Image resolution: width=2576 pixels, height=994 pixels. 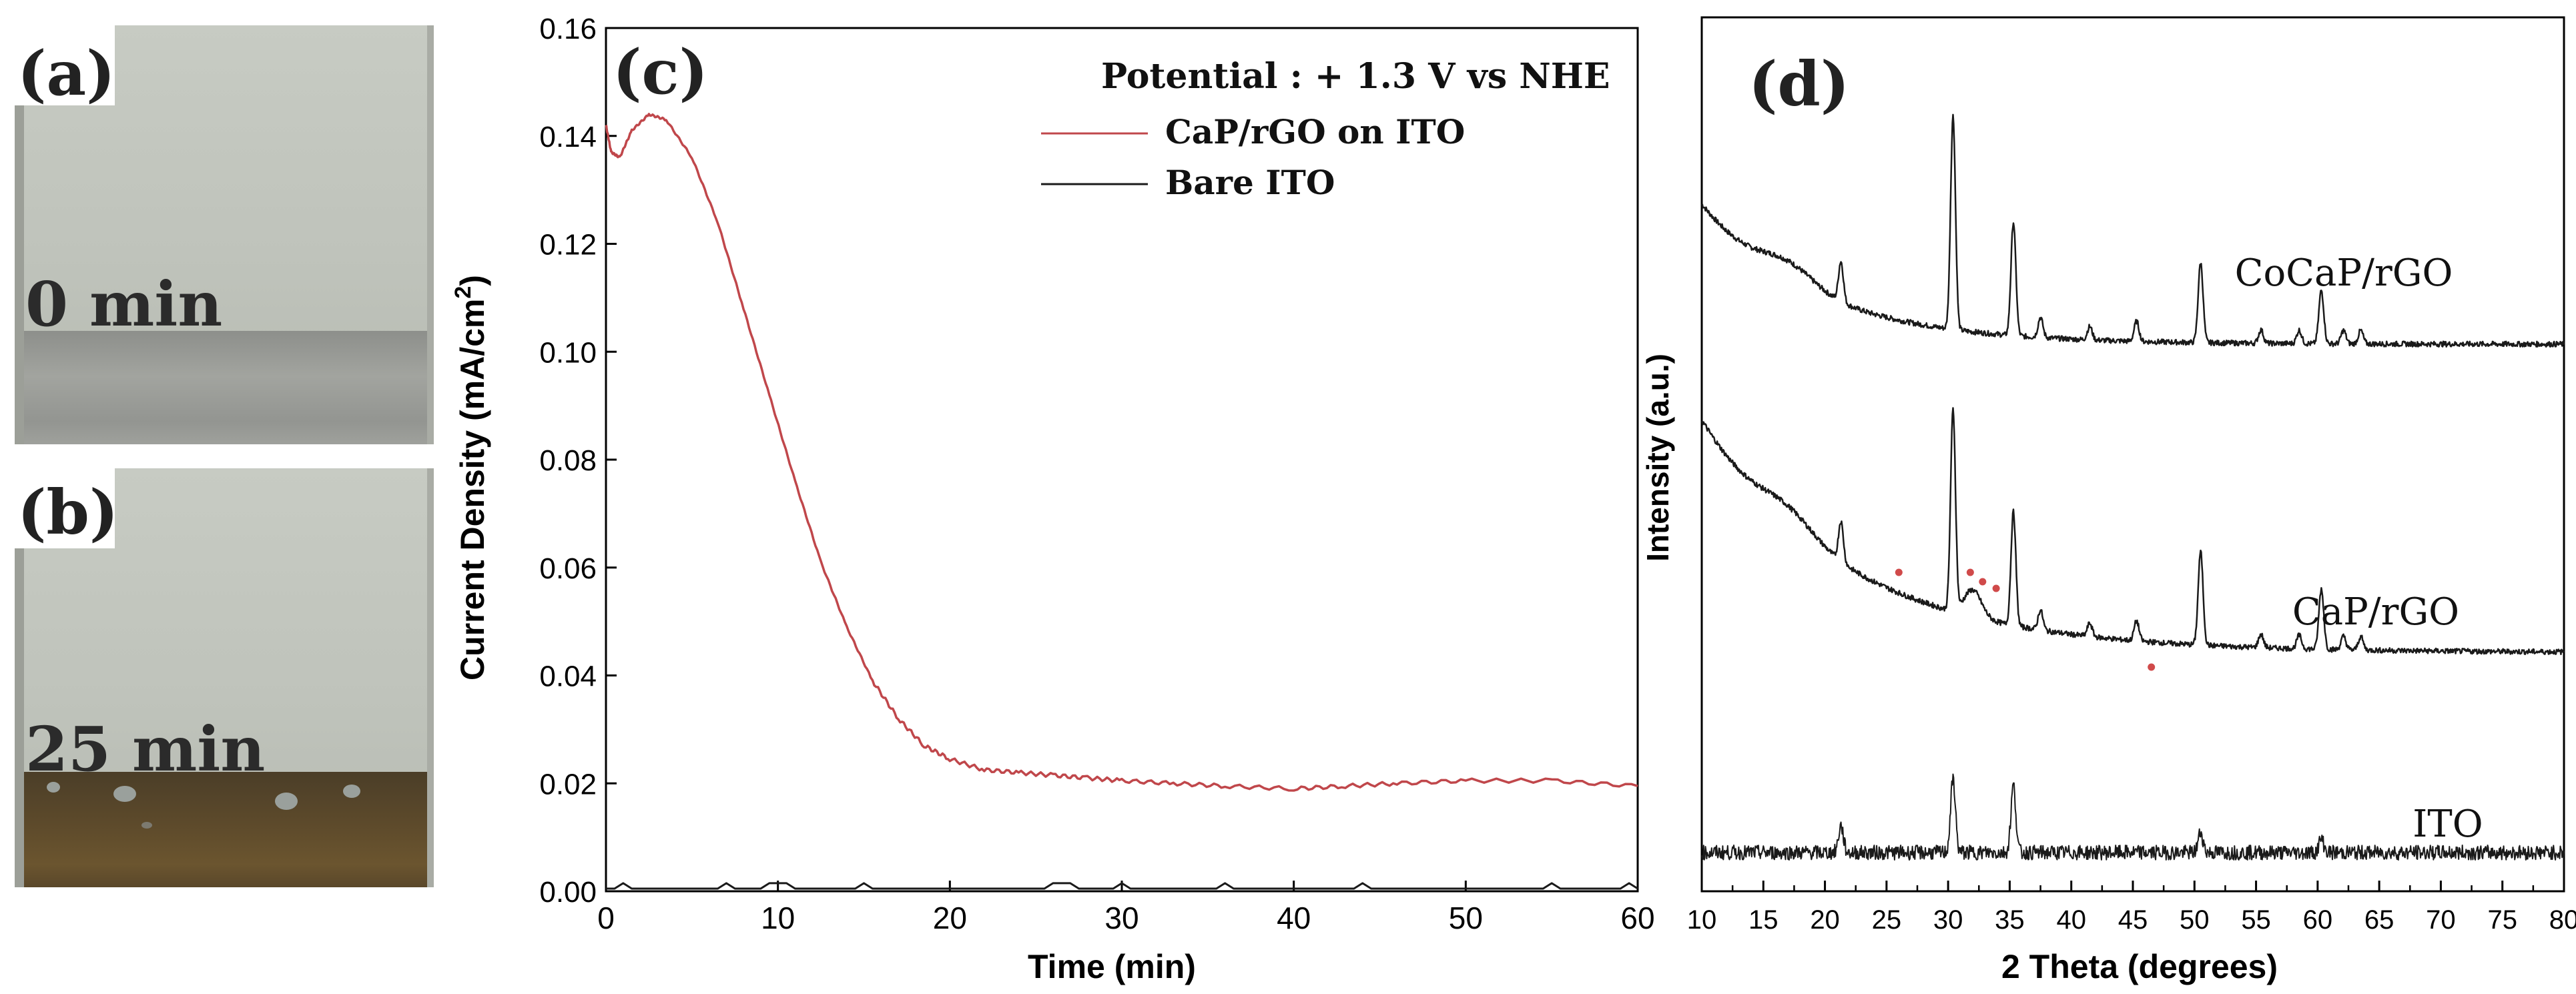 What do you see at coordinates (660, 72) in the screenshot?
I see `panel-label-c: (c)` at bounding box center [660, 72].